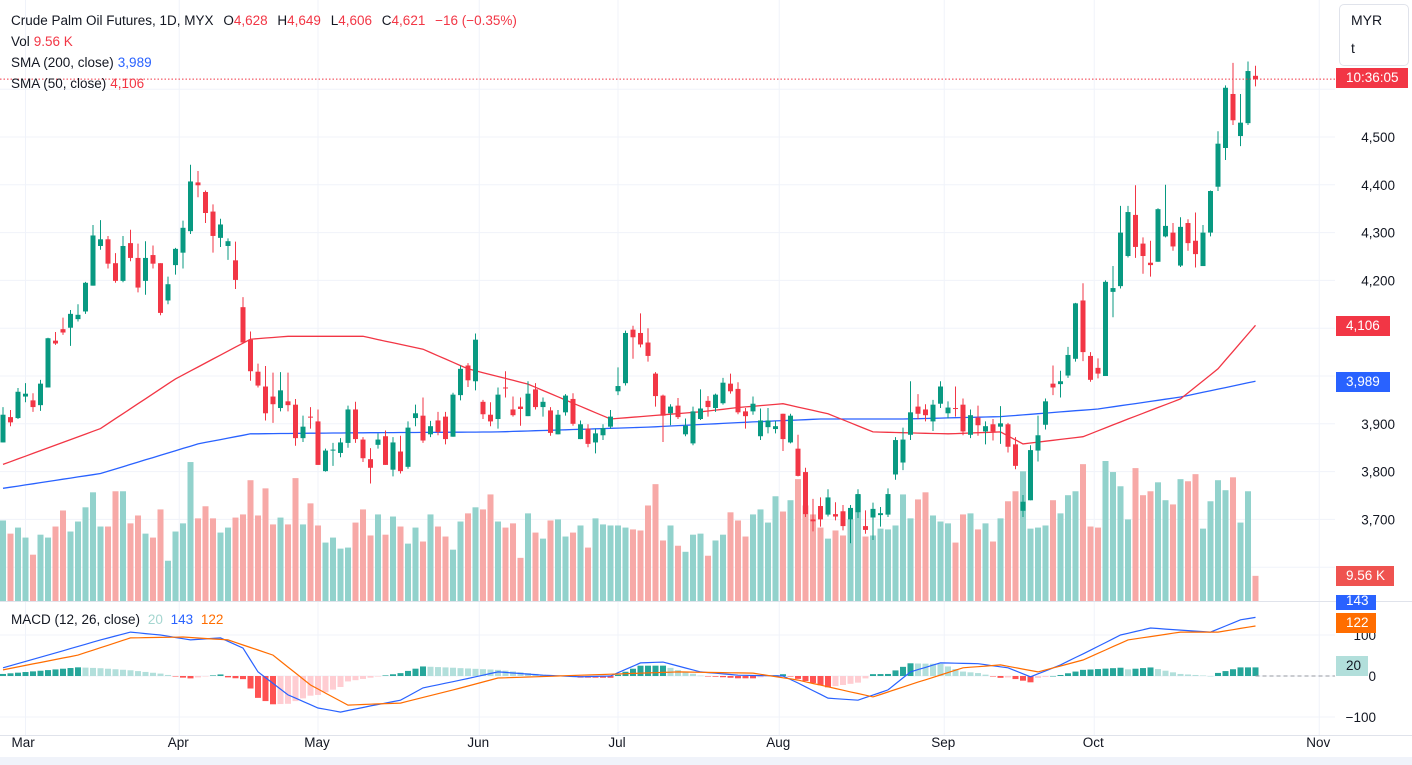 This screenshot has width=1412, height=765. Describe the element at coordinates (1353, 48) in the screenshot. I see `unit-label: t` at that location.